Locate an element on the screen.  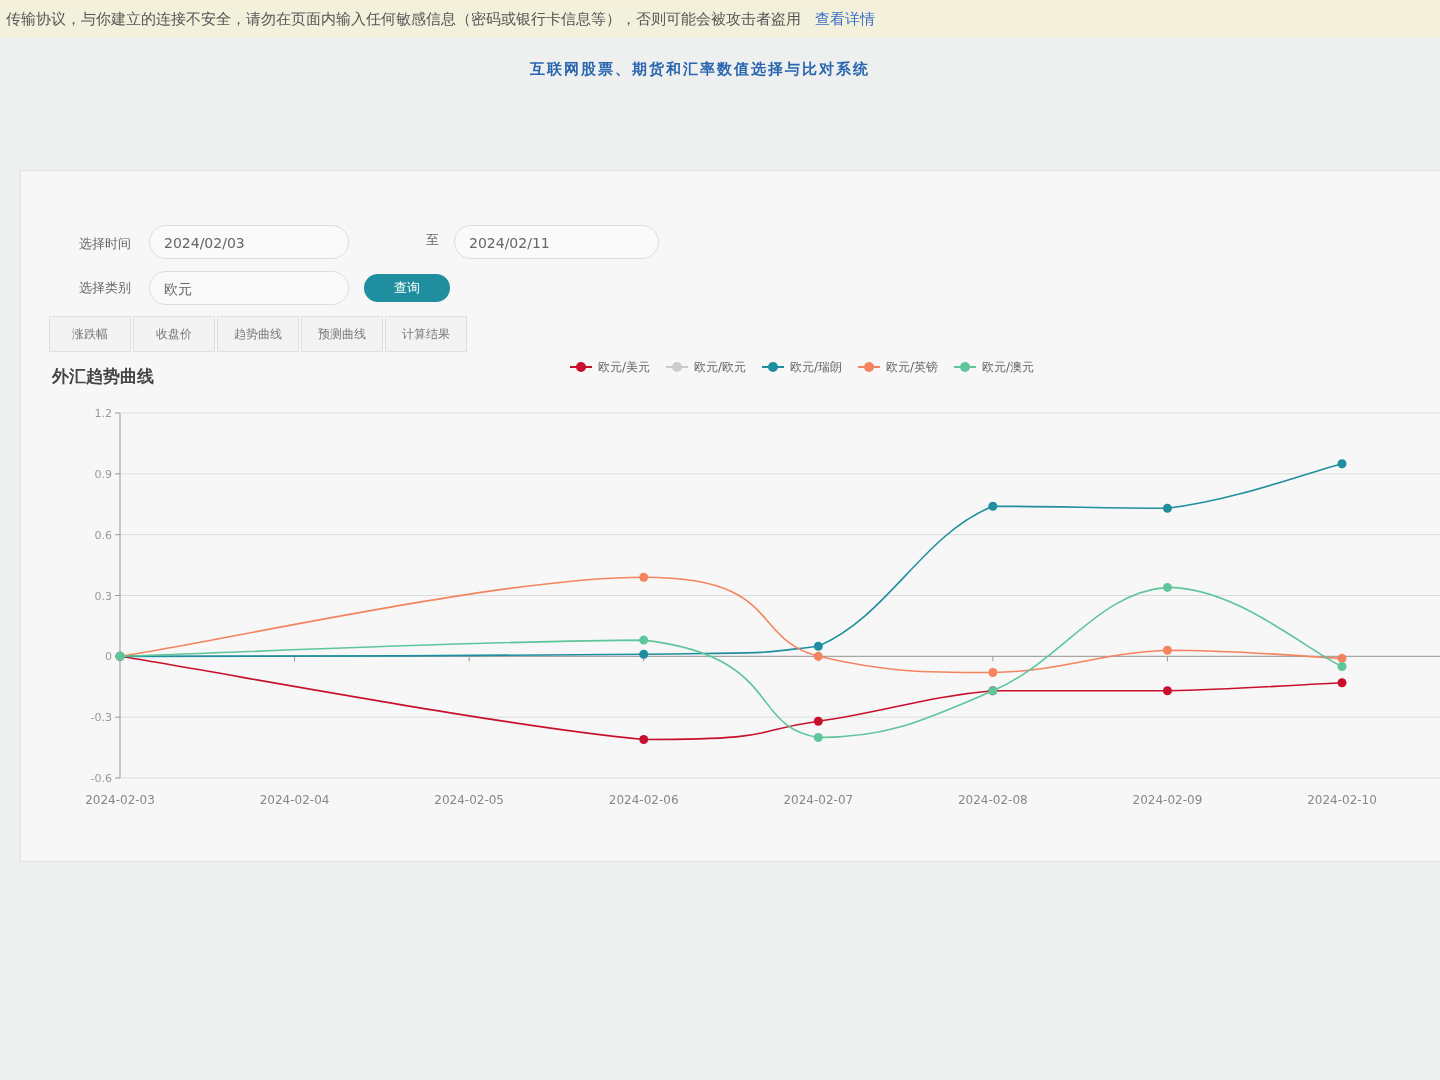
x-tick-label: 2024-02-03 is located at coordinates (120, 800).